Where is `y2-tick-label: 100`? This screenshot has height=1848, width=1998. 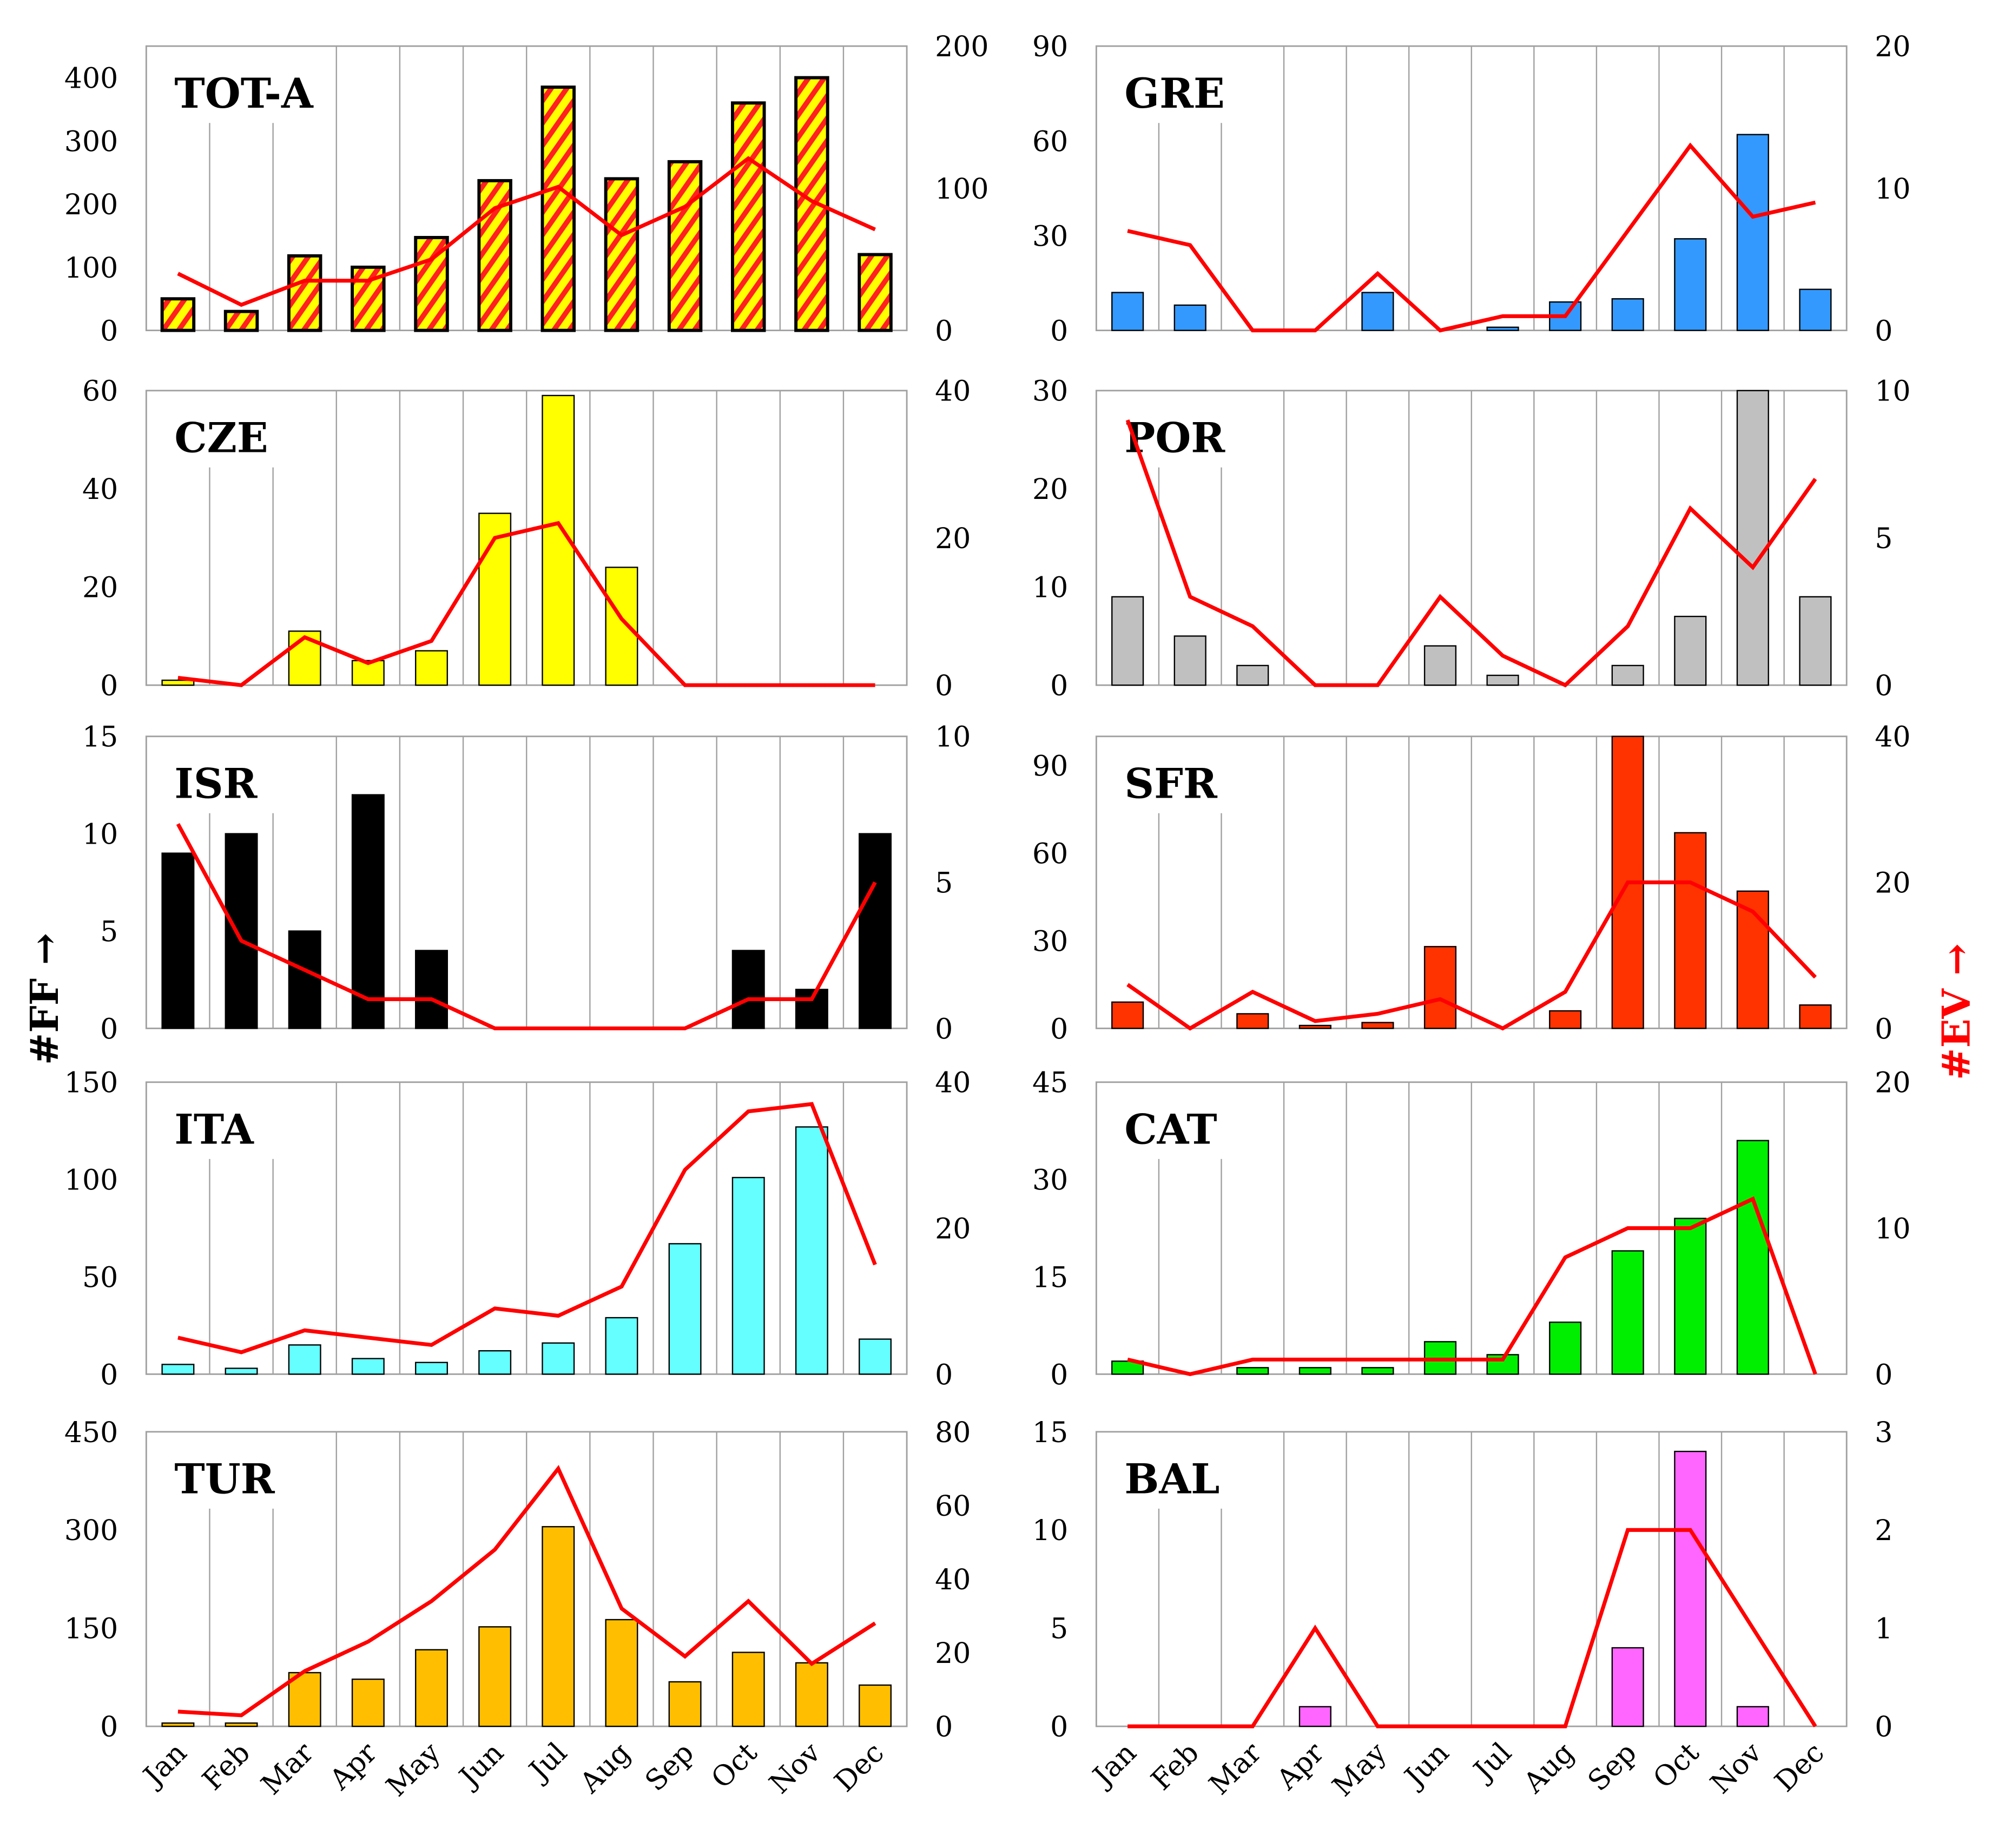
y2-tick-label: 100 is located at coordinates (962, 189).